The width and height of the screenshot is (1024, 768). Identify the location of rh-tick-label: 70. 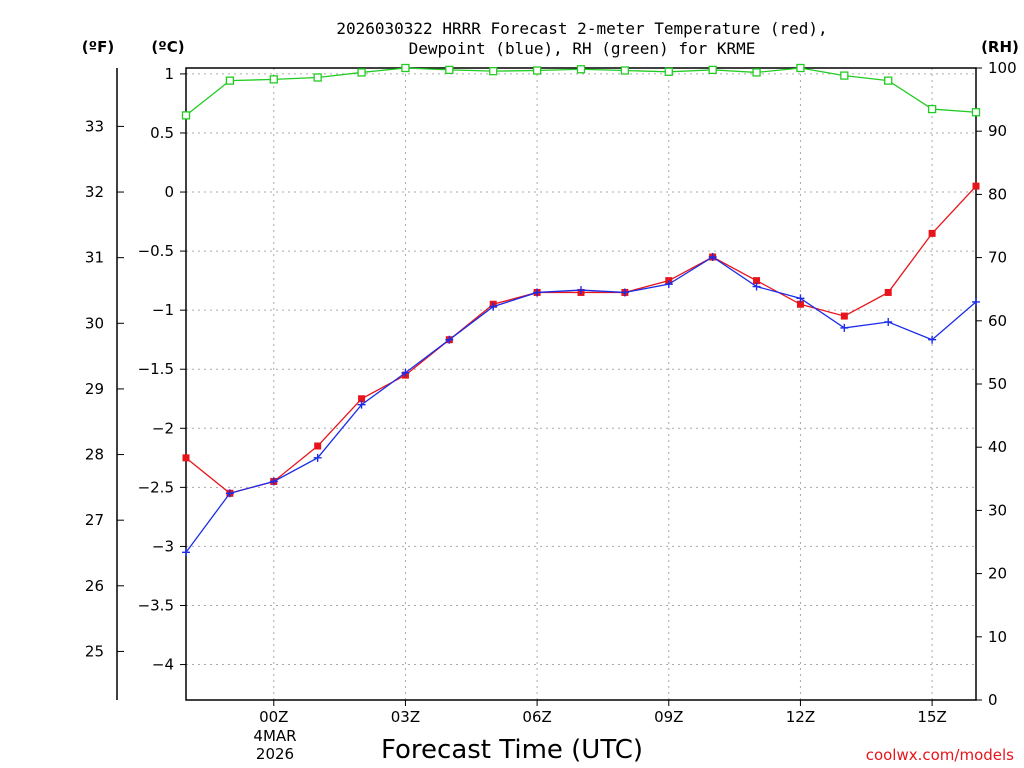
(997, 258).